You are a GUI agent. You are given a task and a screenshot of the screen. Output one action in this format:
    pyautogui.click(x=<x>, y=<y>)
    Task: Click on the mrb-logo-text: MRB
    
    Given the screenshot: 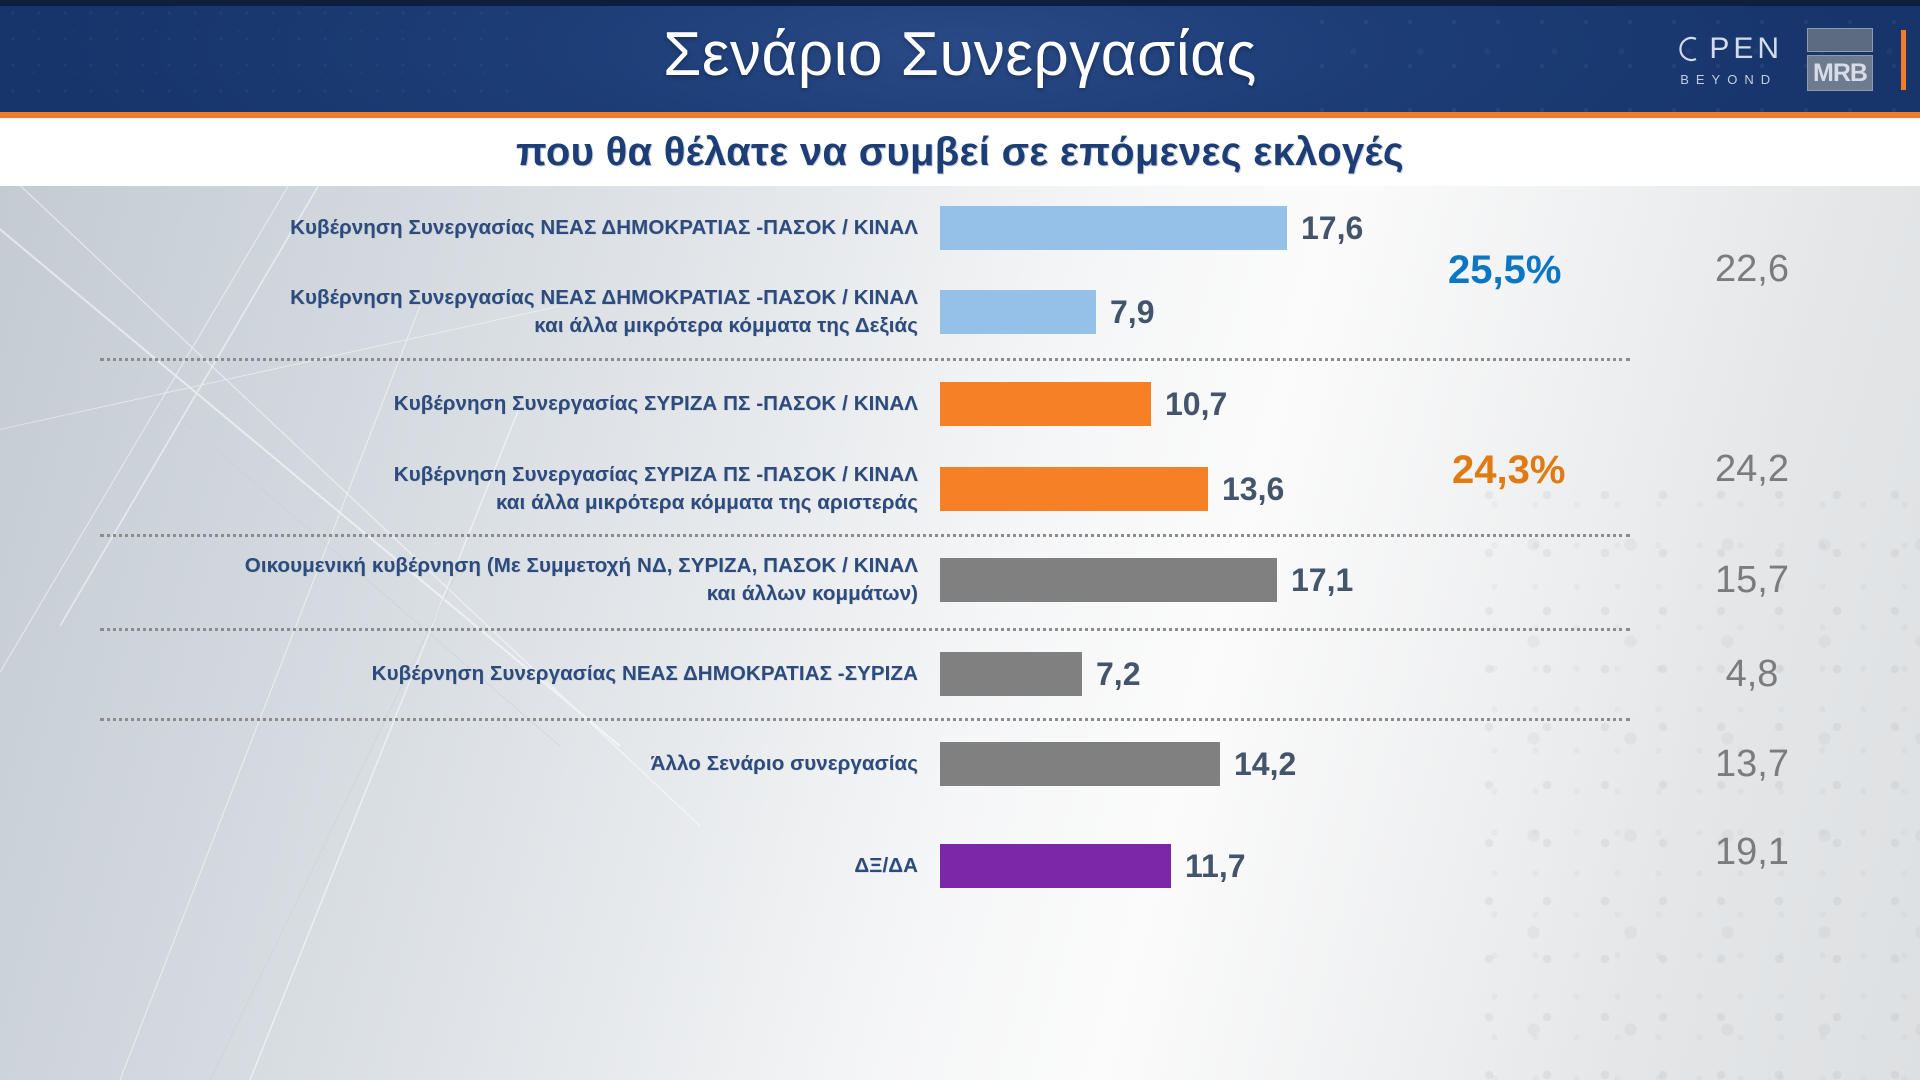 What is the action you would take?
    pyautogui.click(x=1840, y=72)
    